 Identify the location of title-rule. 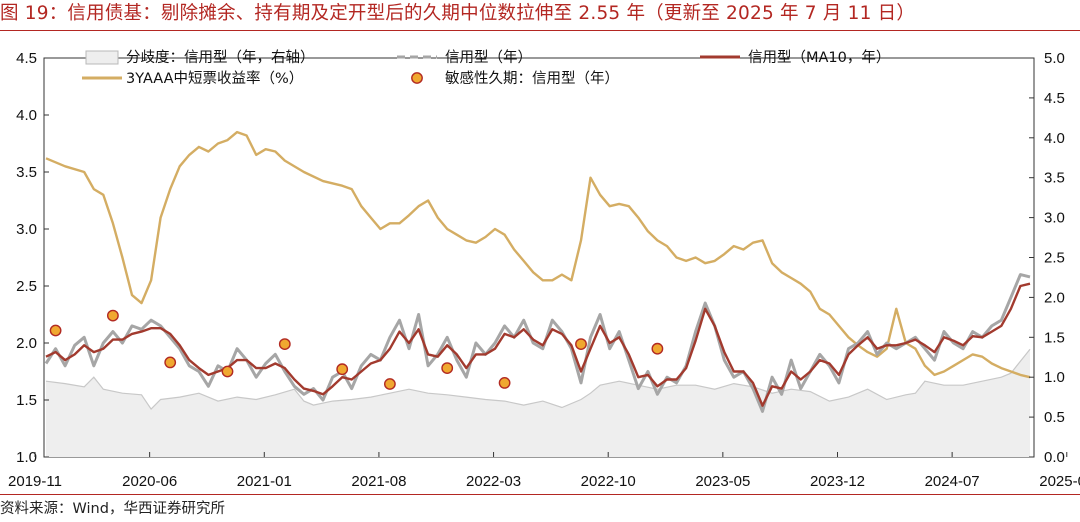
(540, 30).